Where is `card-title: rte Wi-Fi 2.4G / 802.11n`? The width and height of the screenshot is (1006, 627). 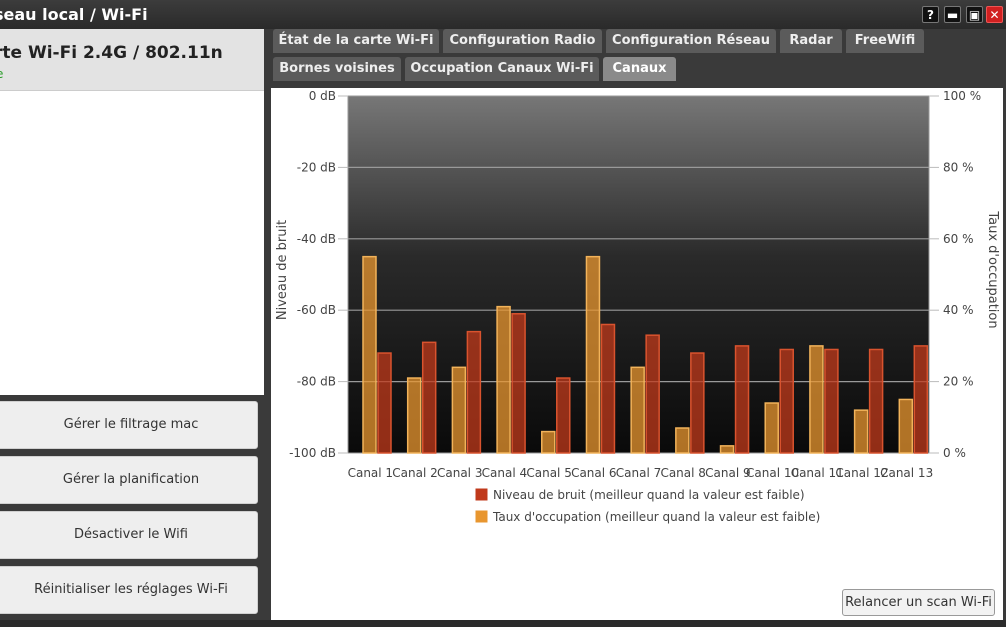
card-title: rte Wi-Fi 2.4G / 802.11n is located at coordinates (111, 53).